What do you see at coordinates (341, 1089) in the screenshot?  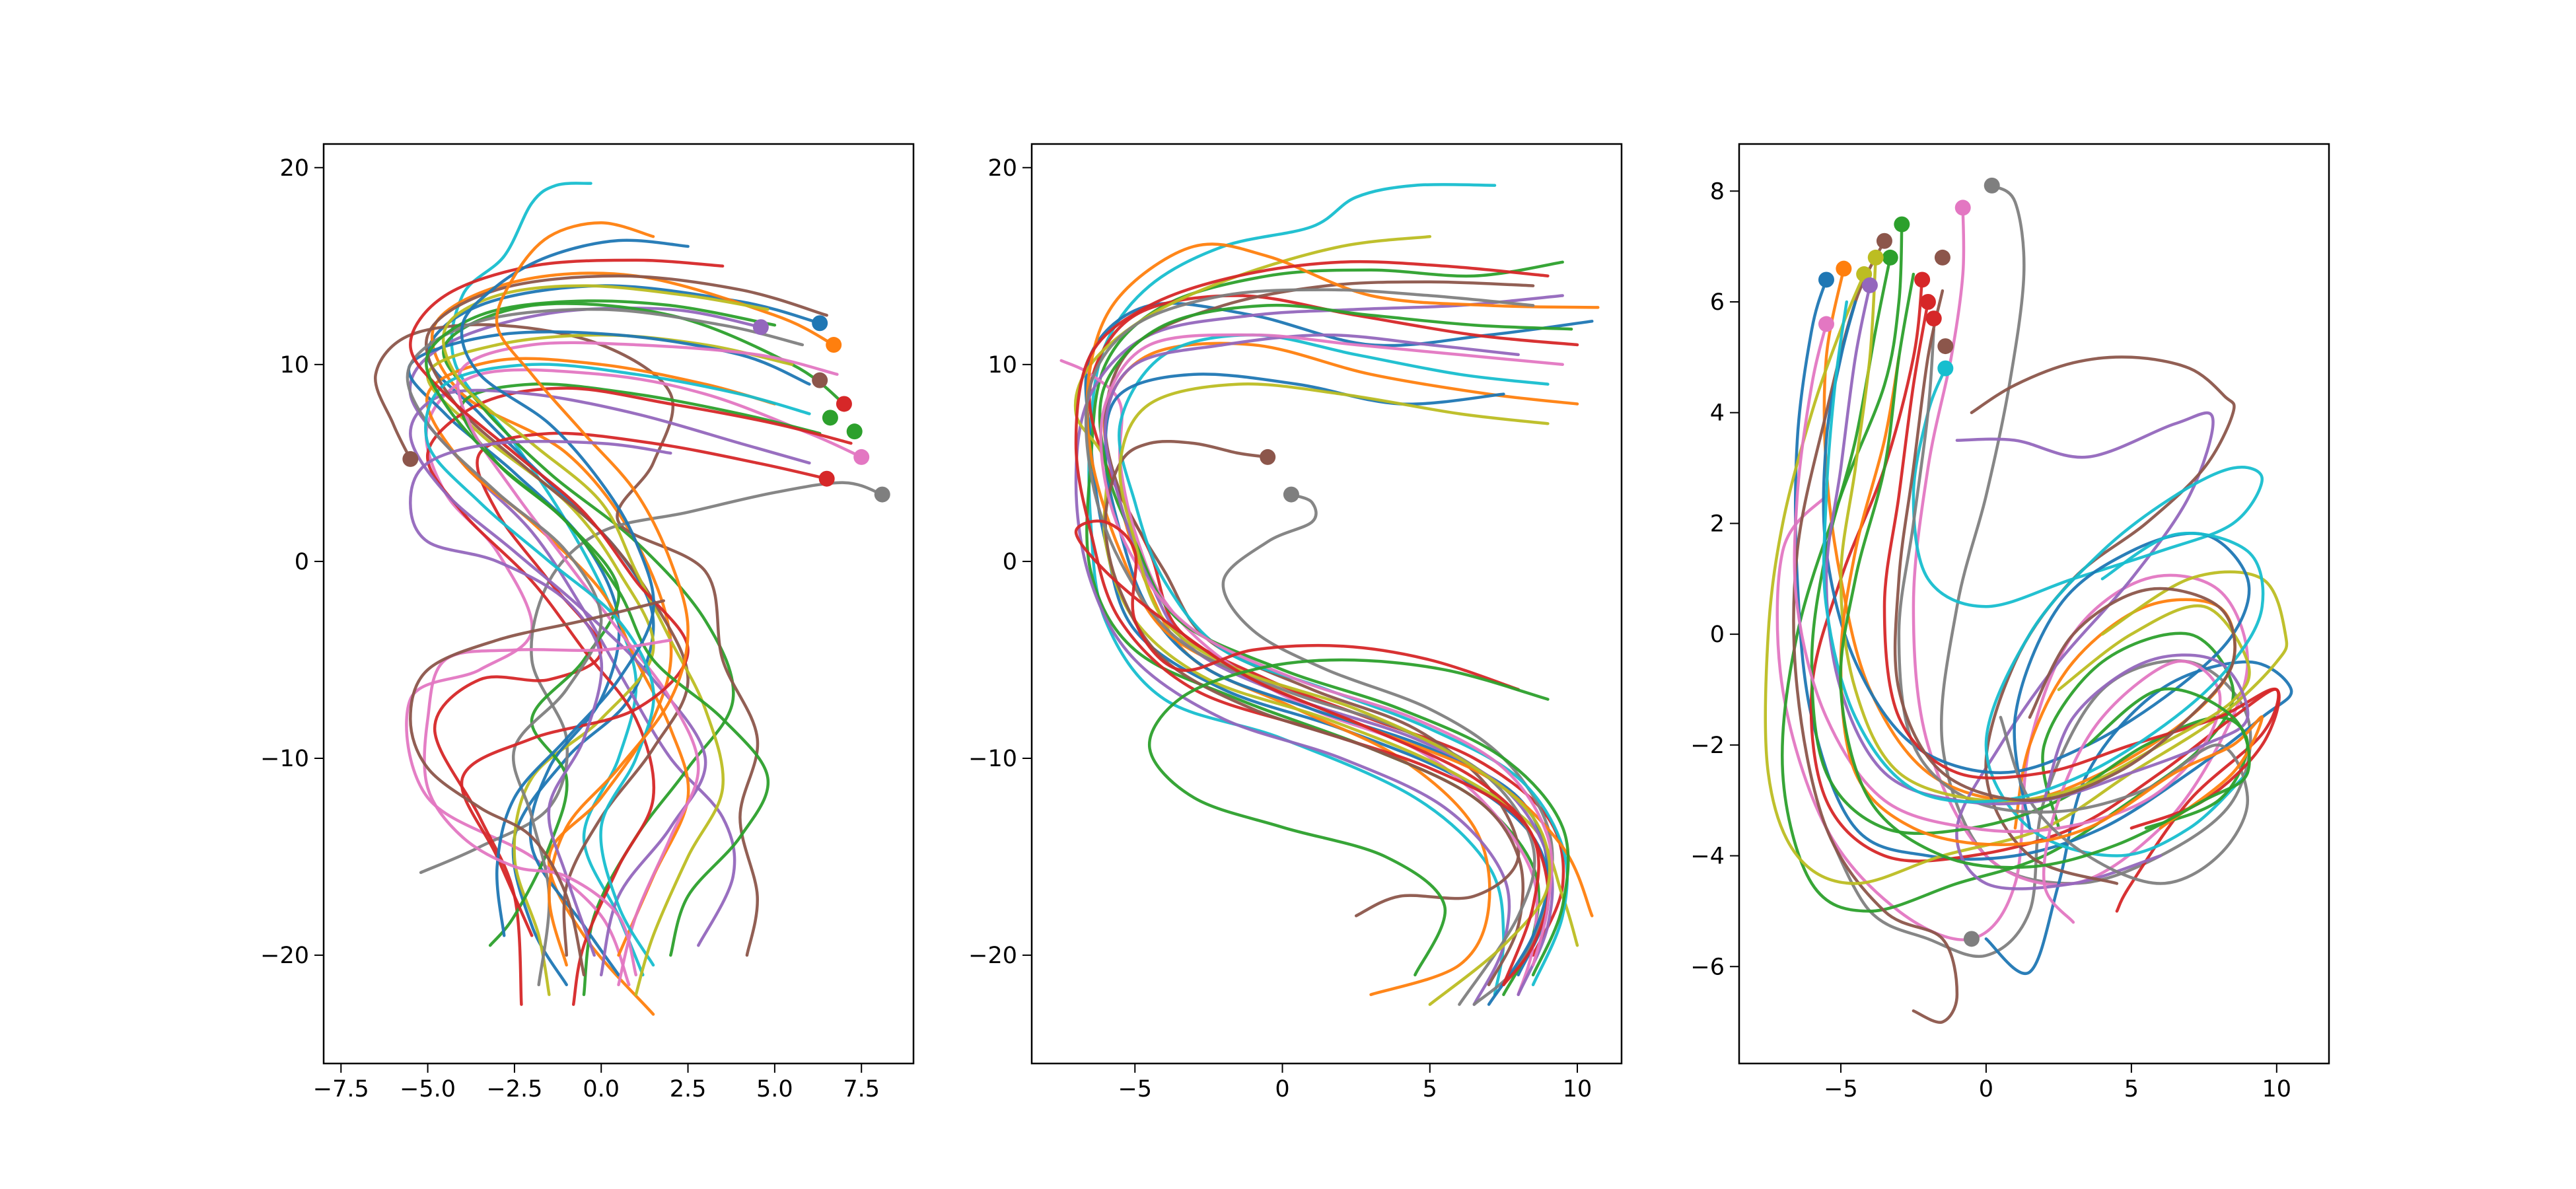 I see `left-x-tick-label: −7.5` at bounding box center [341, 1089].